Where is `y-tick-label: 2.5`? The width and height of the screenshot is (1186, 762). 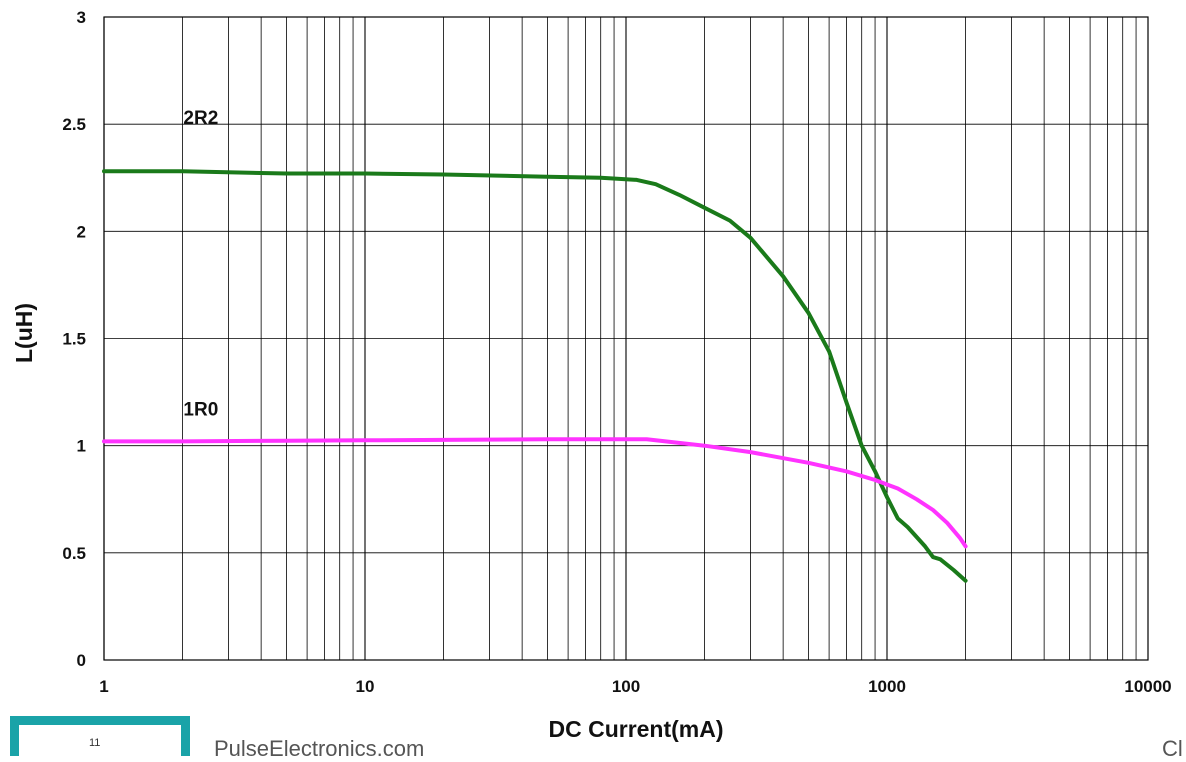 y-tick-label: 2.5 is located at coordinates (74, 124).